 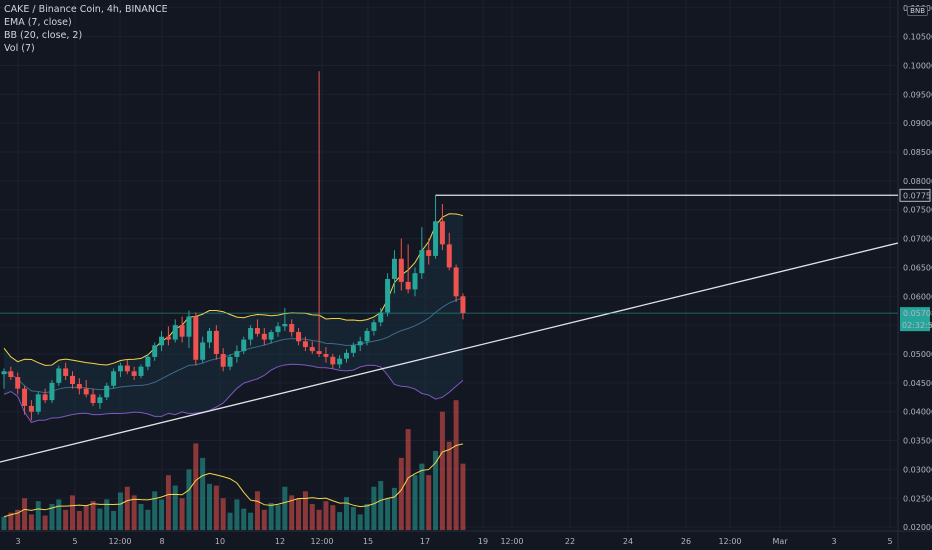 I want to click on x-tick-label: 19, so click(x=483, y=541).